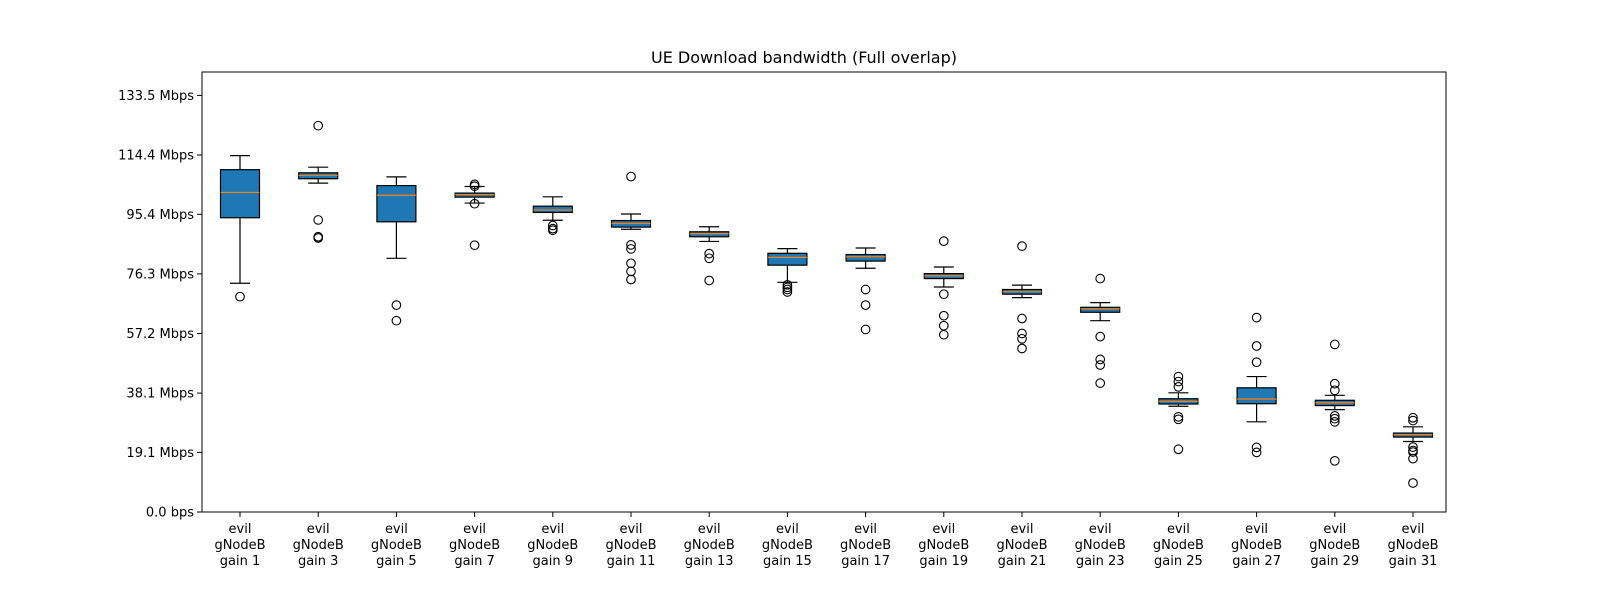 This screenshot has height=600, width=1600. What do you see at coordinates (1021, 545) in the screenshot?
I see `x-tick-label: evil gNodeB gain 21` at bounding box center [1021, 545].